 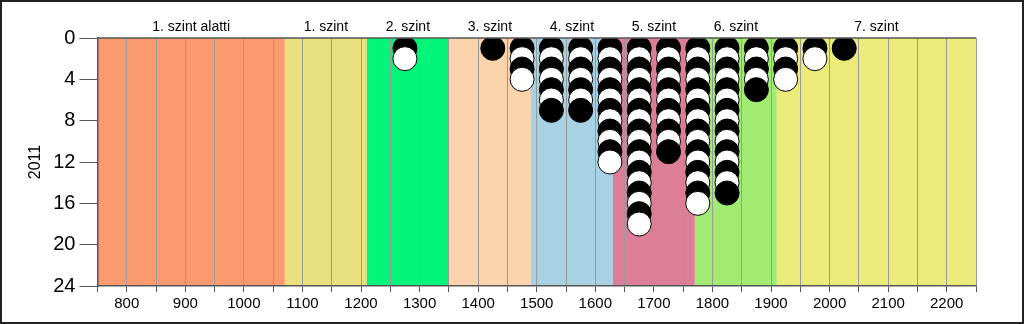 I want to click on band-label: 2. szint, so click(x=408, y=25).